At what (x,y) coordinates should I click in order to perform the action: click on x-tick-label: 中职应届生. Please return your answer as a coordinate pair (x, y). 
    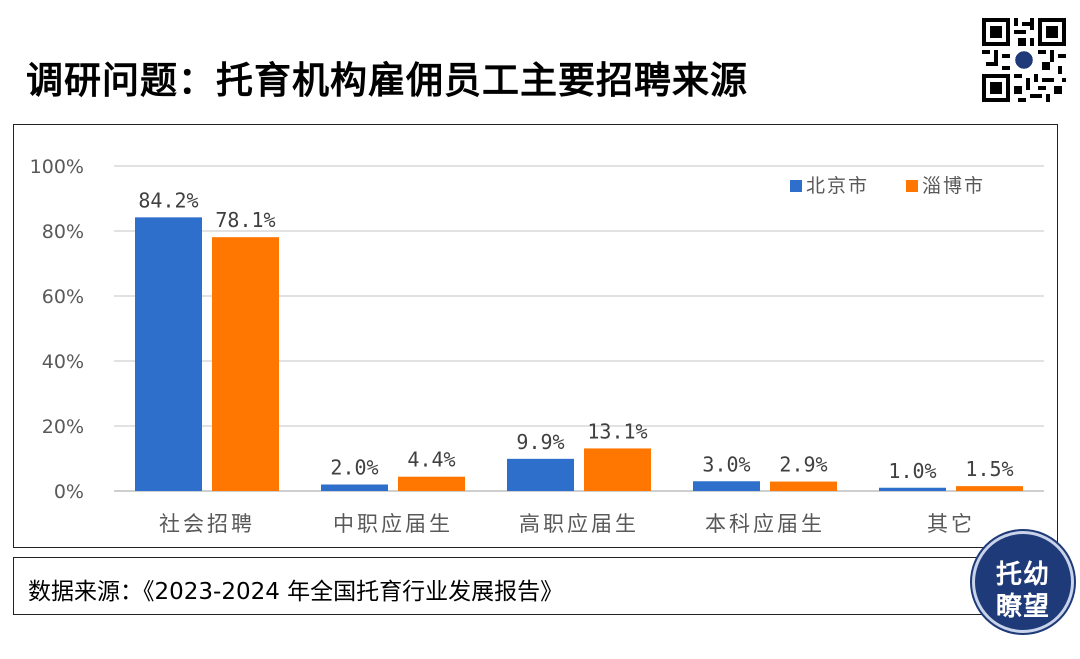
    Looking at the image, I should click on (393, 524).